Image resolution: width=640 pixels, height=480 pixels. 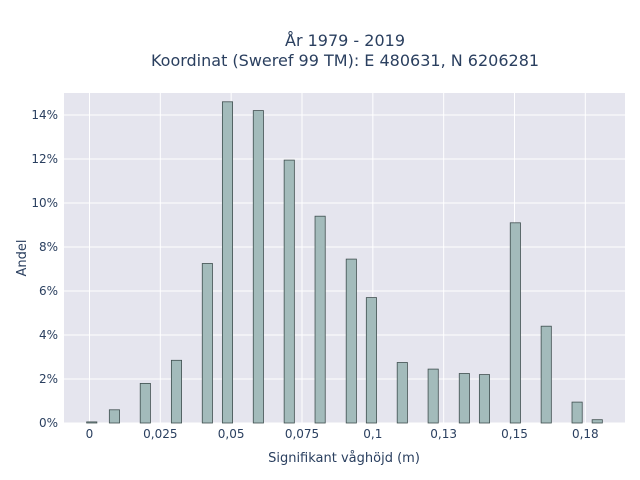 I want to click on y-axis-label: Andel, so click(x=22, y=258).